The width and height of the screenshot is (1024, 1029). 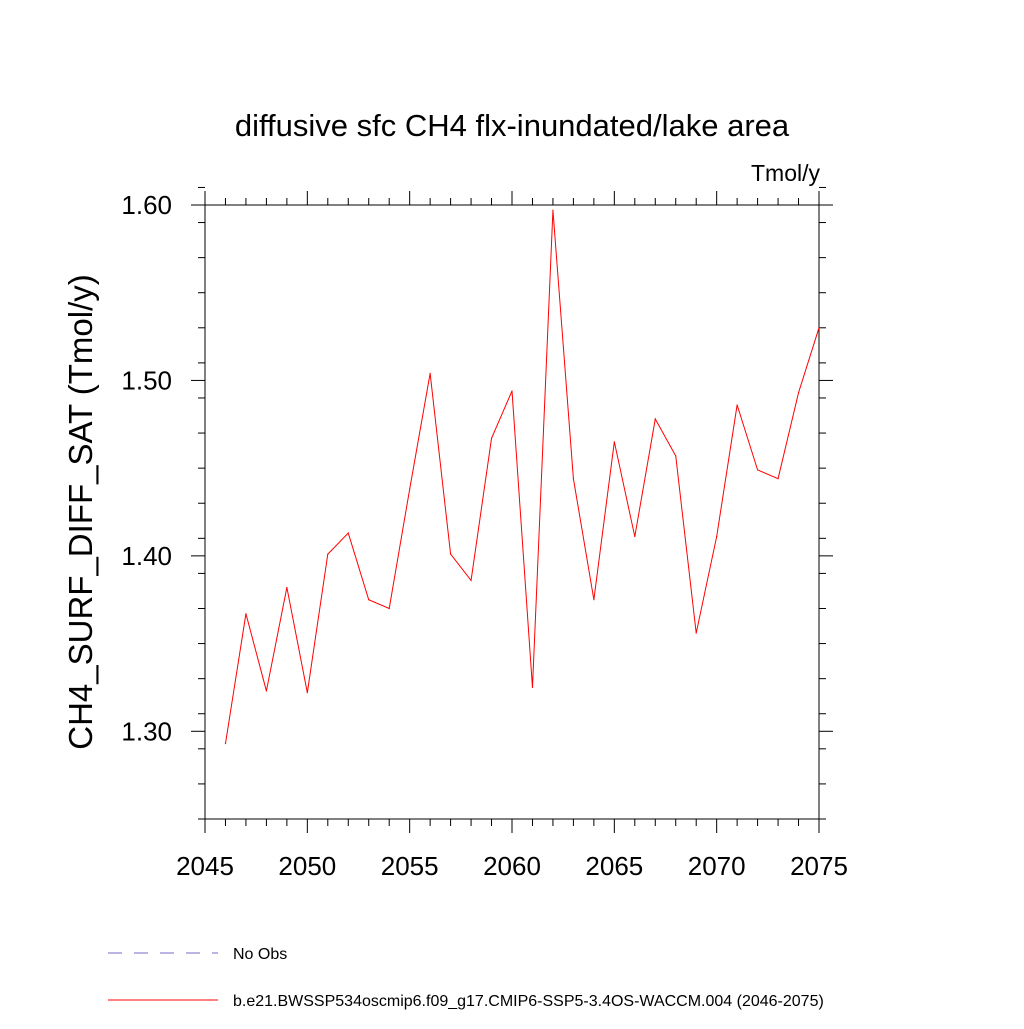 I want to click on x-tick-label: 2075, so click(x=819, y=866).